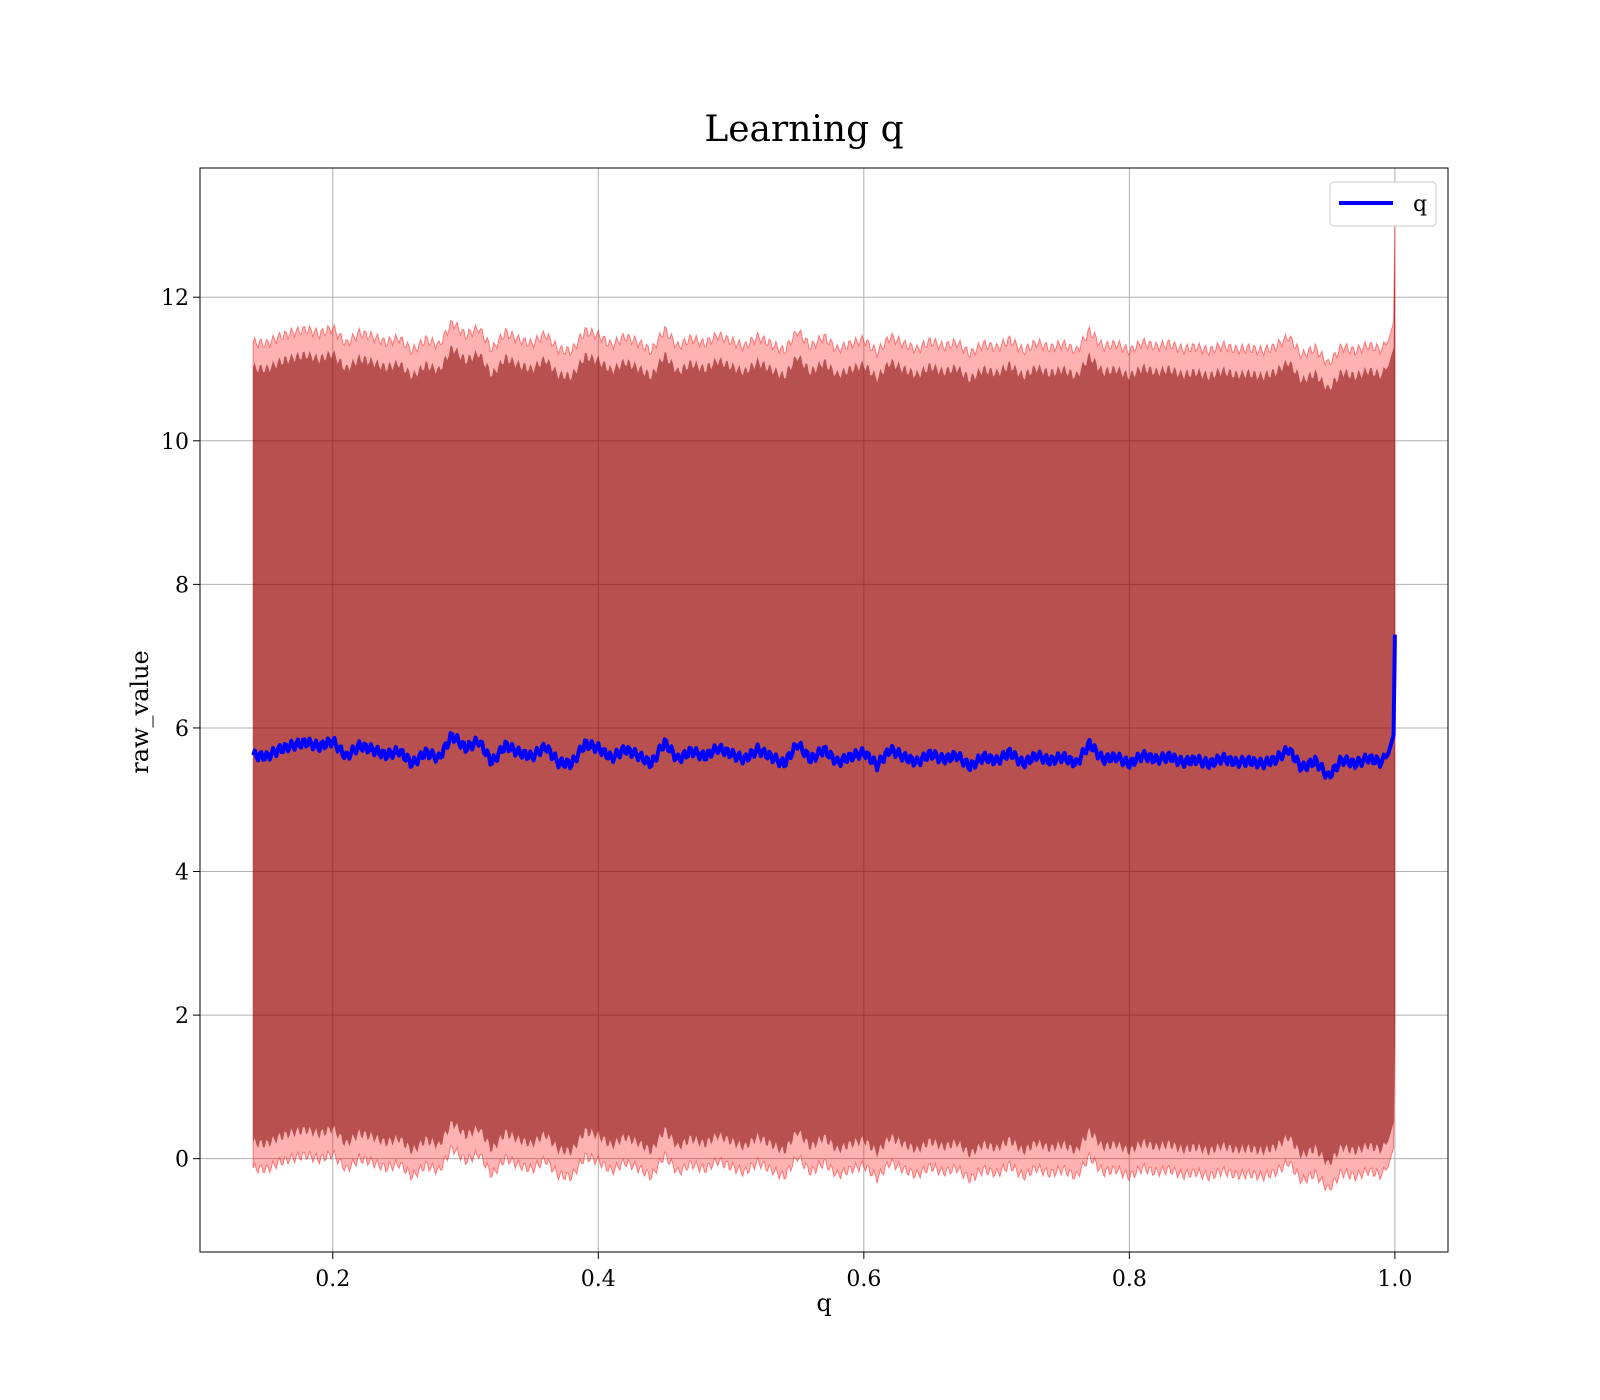 The width and height of the screenshot is (1600, 1400). Describe the element at coordinates (1129, 1279) in the screenshot. I see `x-tick-label: 0.8` at that location.